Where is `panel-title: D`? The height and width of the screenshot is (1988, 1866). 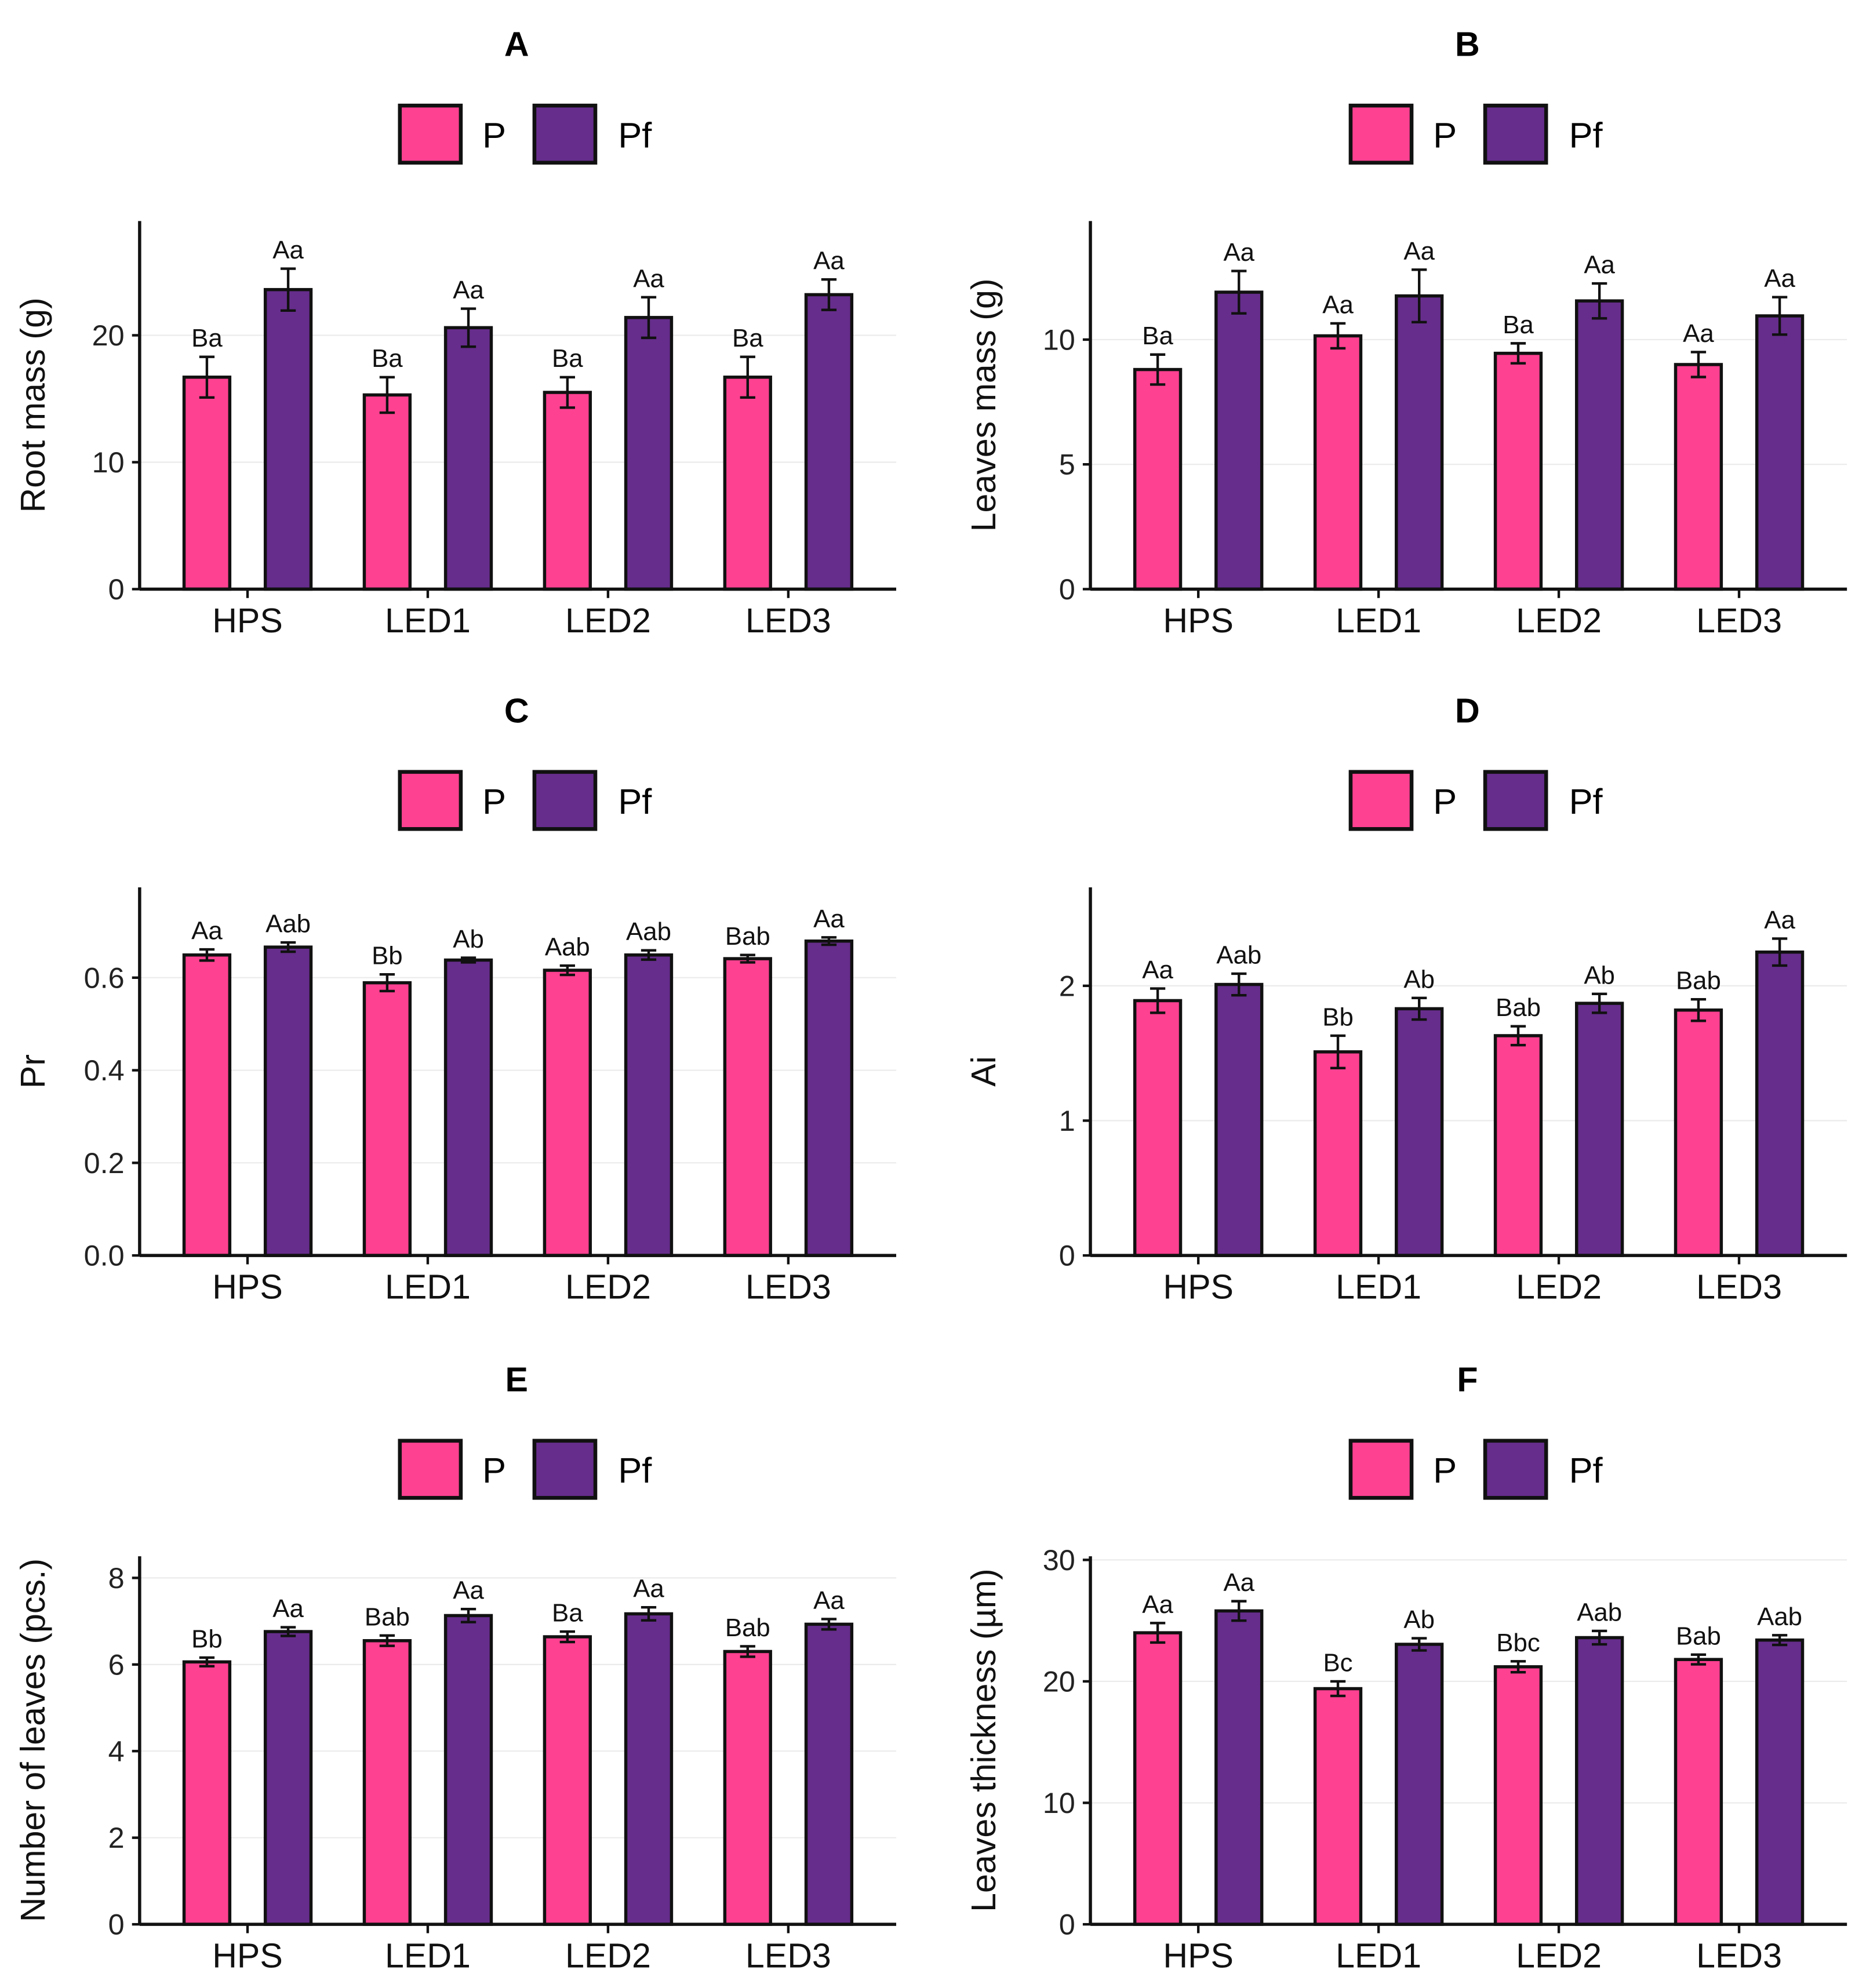
panel-title: D is located at coordinates (1467, 710).